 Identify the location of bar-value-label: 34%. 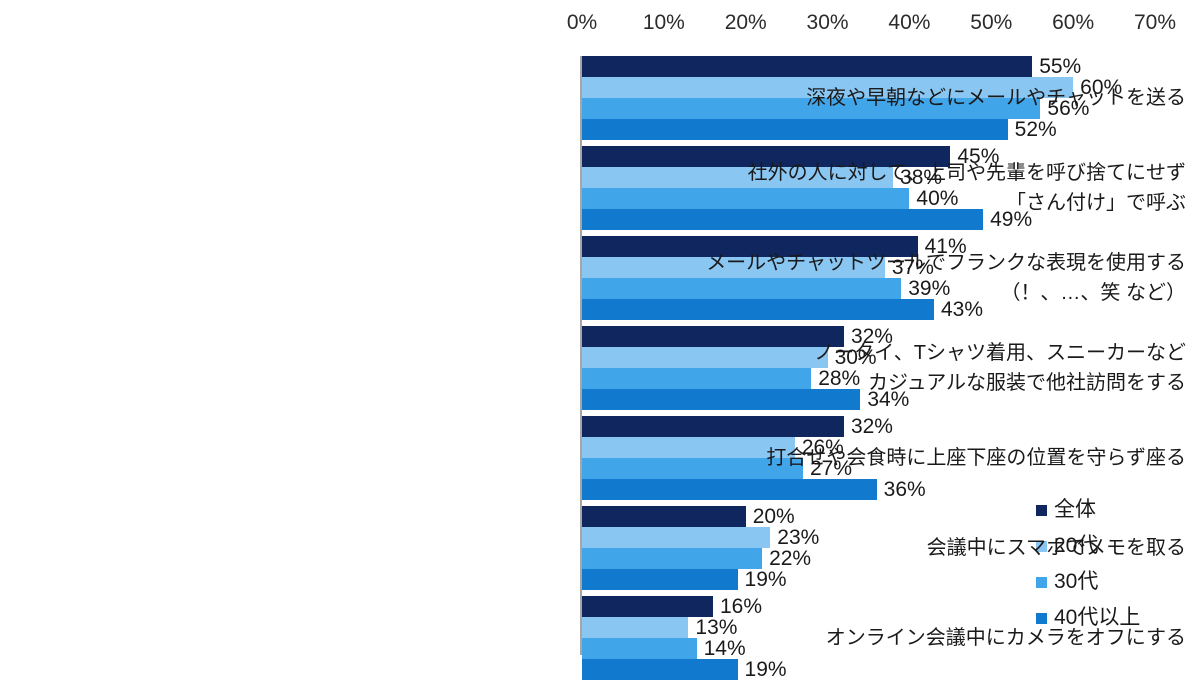
(888, 399).